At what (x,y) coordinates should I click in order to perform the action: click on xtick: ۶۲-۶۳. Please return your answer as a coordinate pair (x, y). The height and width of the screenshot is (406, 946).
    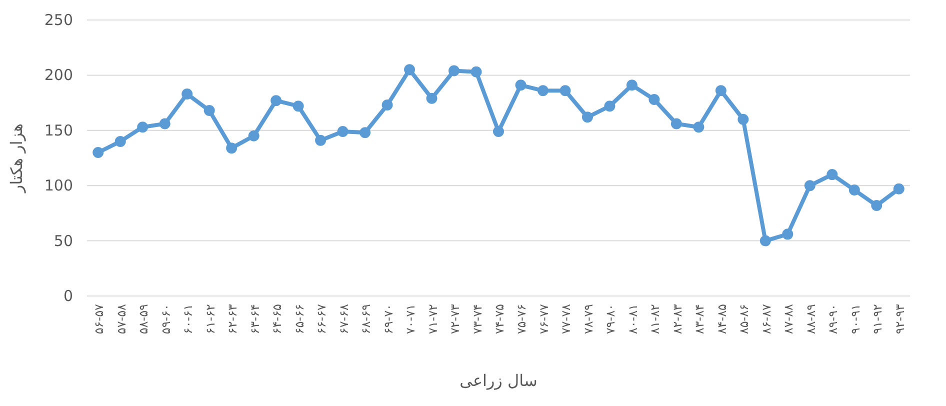
    Looking at the image, I should click on (233, 319).